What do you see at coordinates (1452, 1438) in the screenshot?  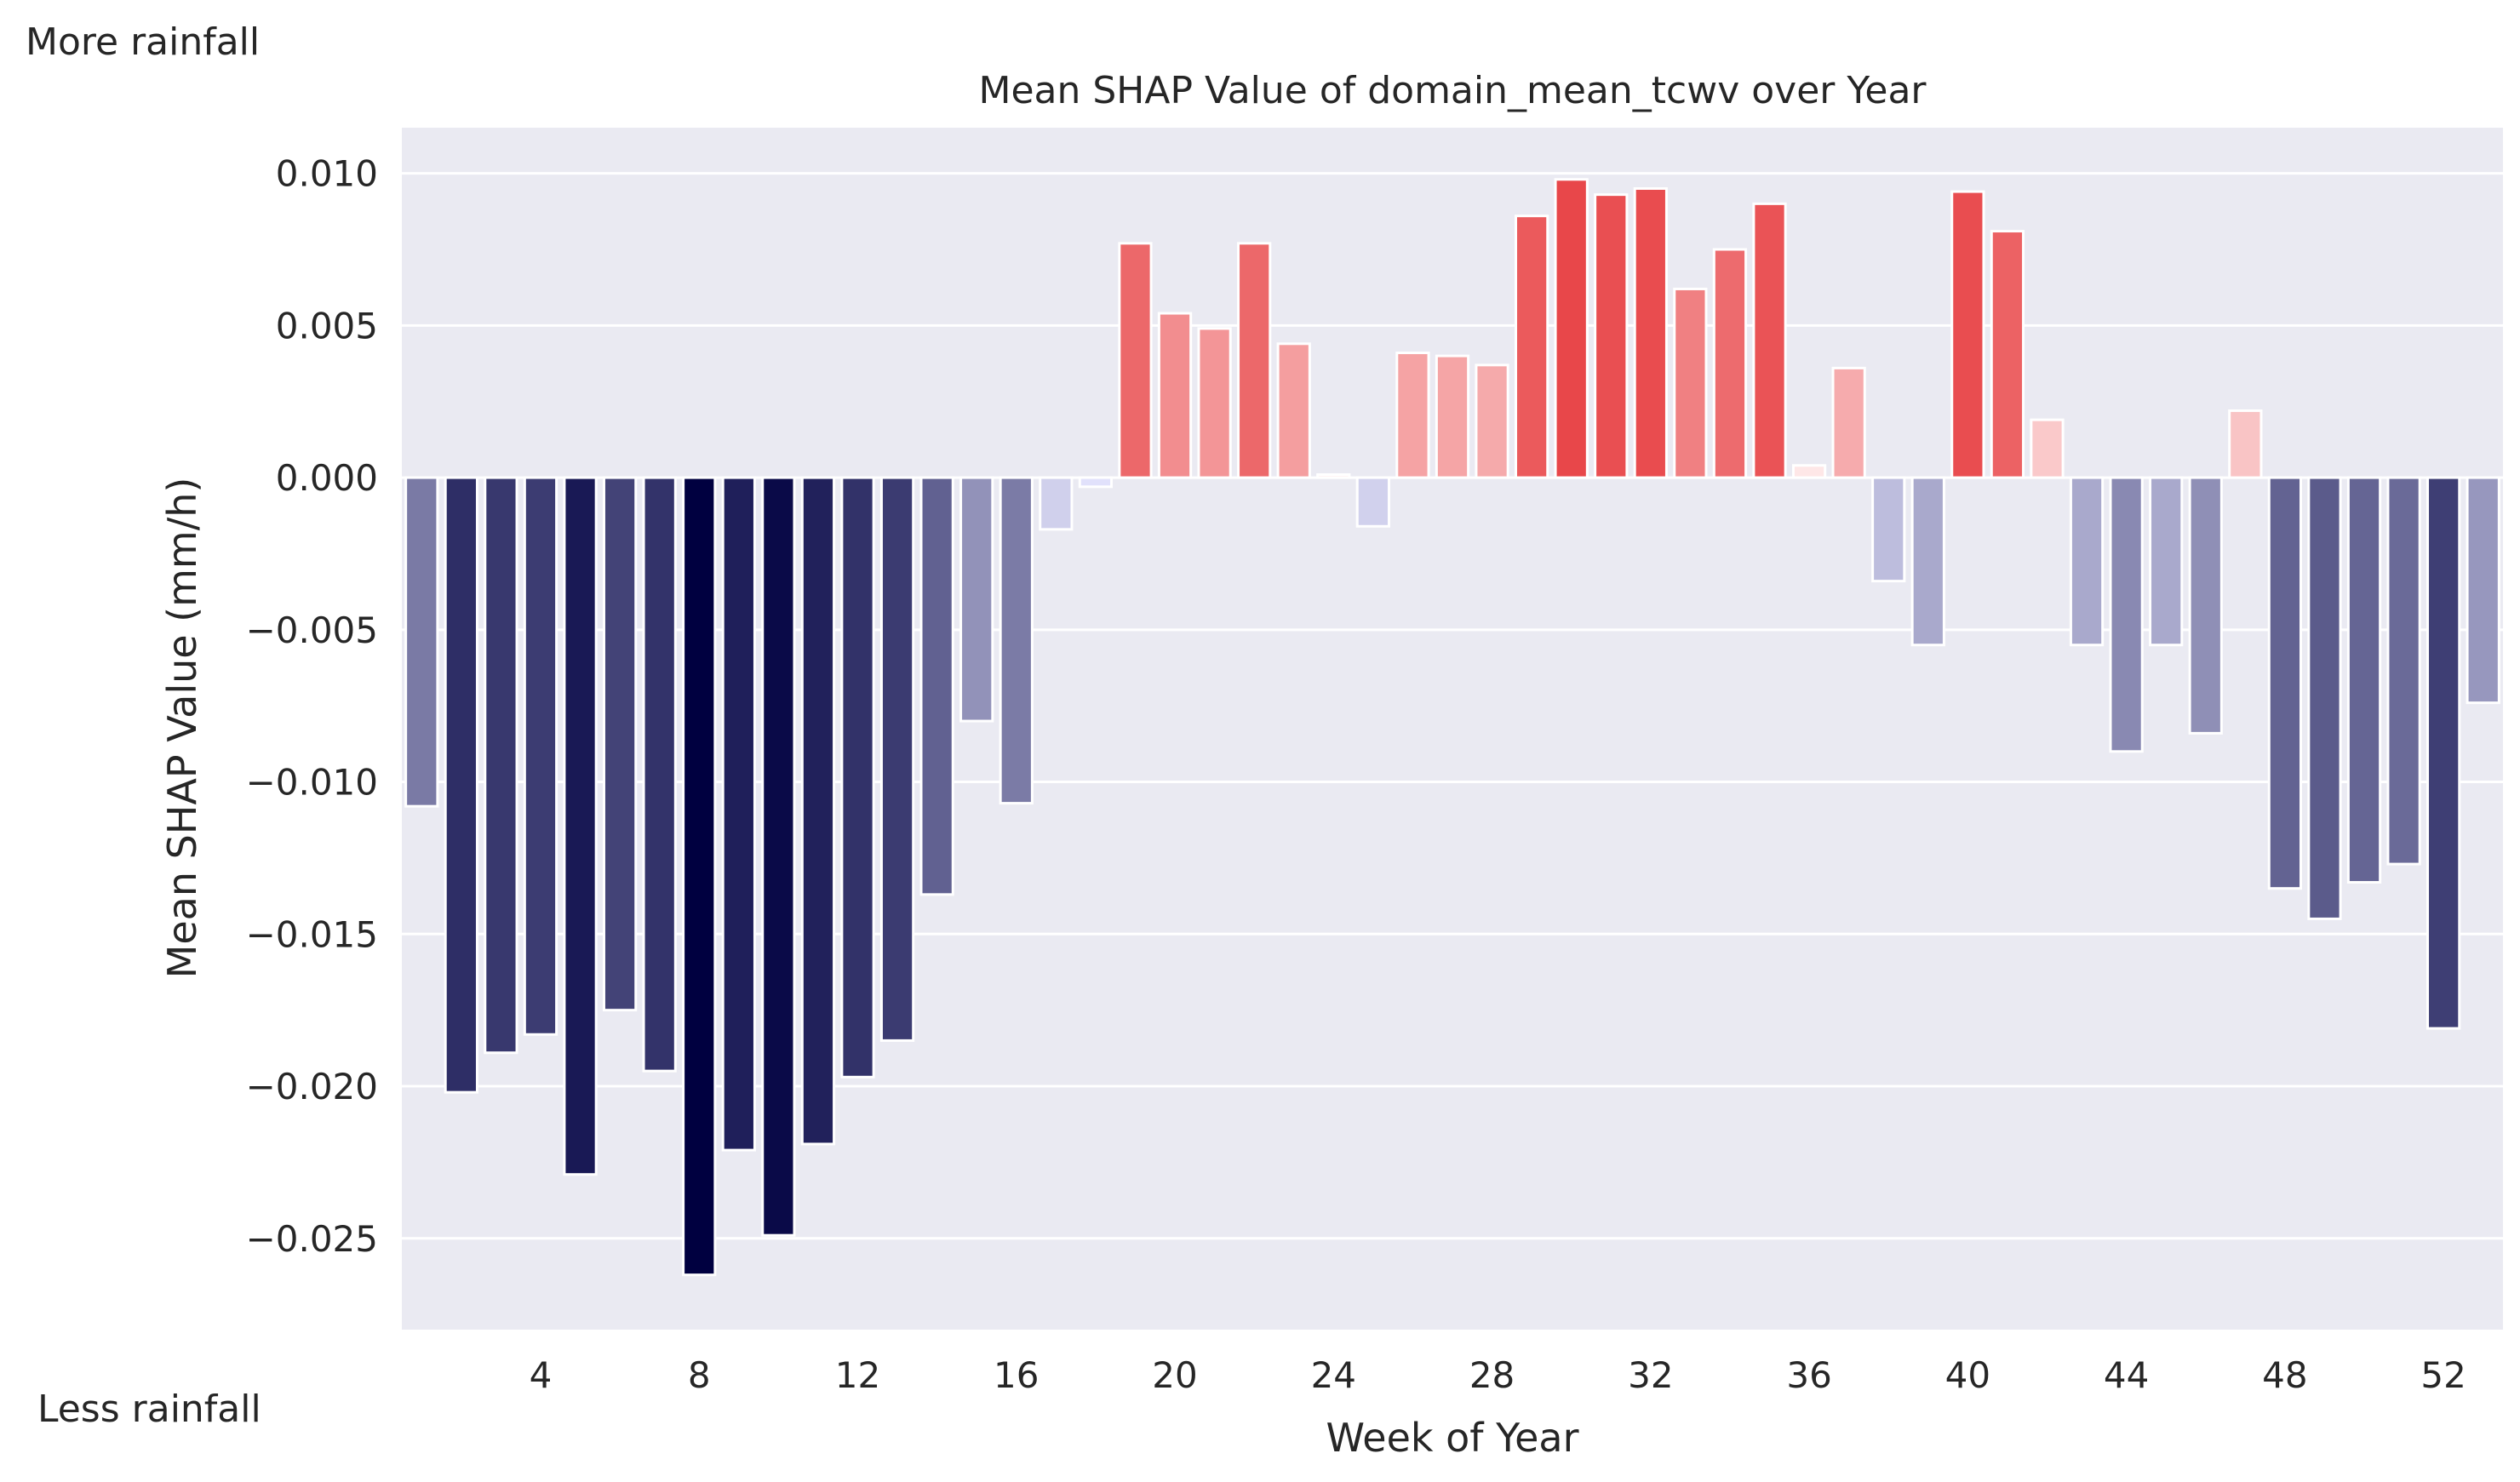 I see `x-axis-label: Week of Year` at bounding box center [1452, 1438].